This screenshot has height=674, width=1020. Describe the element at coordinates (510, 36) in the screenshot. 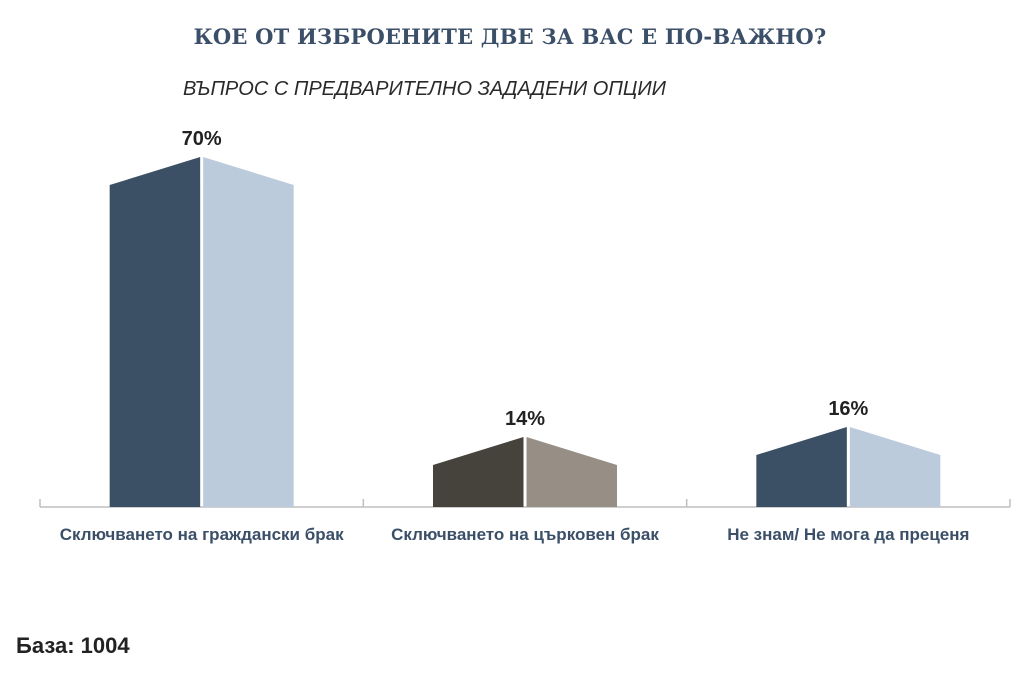

I see `chart-title: КОЕ ОТ ИЗБРОЕНИТЕ ДВЕ ЗА ВАС Е ПО-ВАЖНО?` at that location.